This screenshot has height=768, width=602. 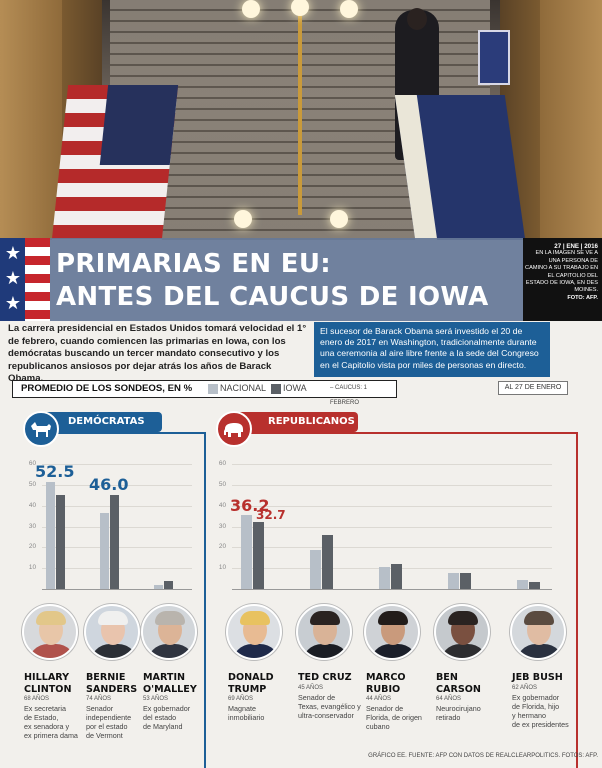 What do you see at coordinates (449, 699) in the screenshot?
I see `candidate-age: 64 AÑOS` at bounding box center [449, 699].